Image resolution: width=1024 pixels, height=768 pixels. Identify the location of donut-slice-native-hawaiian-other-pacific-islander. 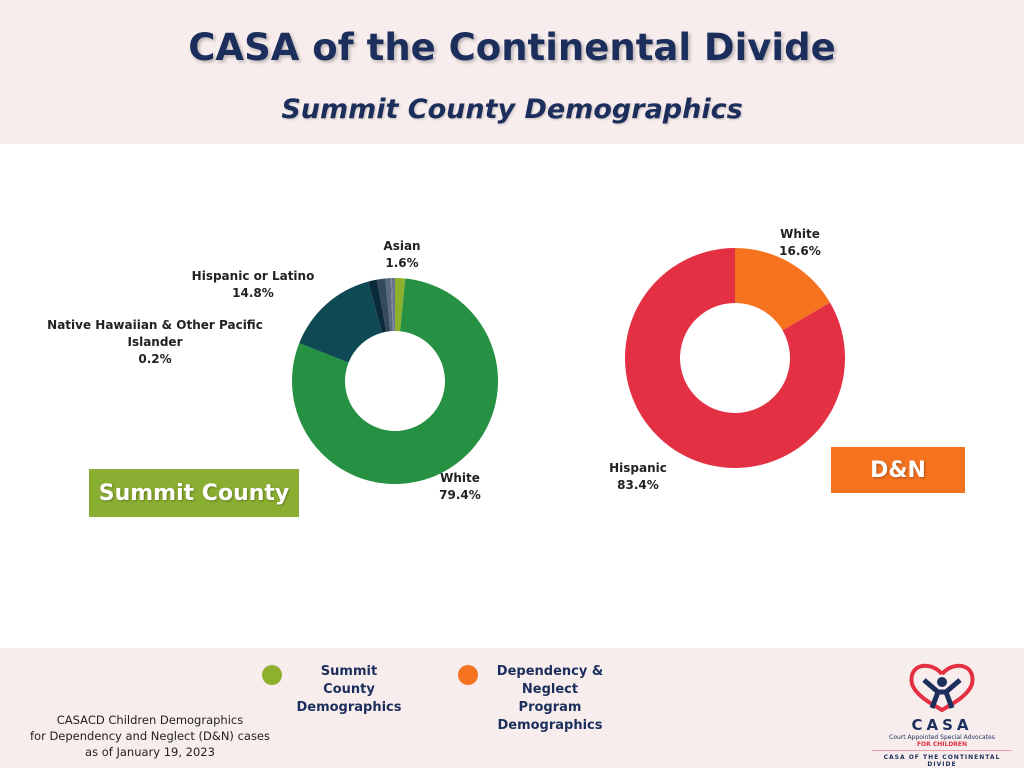
(392, 305).